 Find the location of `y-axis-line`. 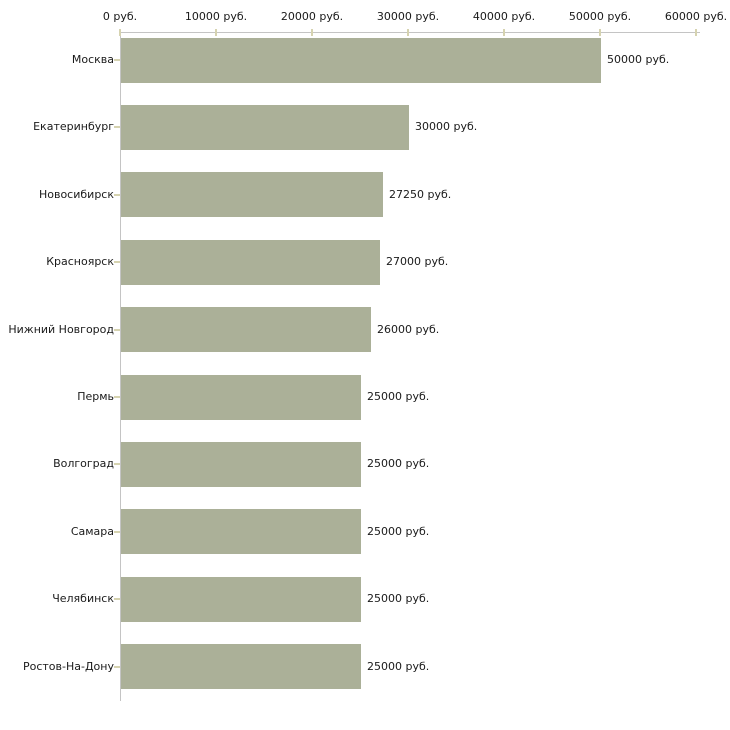

y-axis-line is located at coordinates (120, 366).